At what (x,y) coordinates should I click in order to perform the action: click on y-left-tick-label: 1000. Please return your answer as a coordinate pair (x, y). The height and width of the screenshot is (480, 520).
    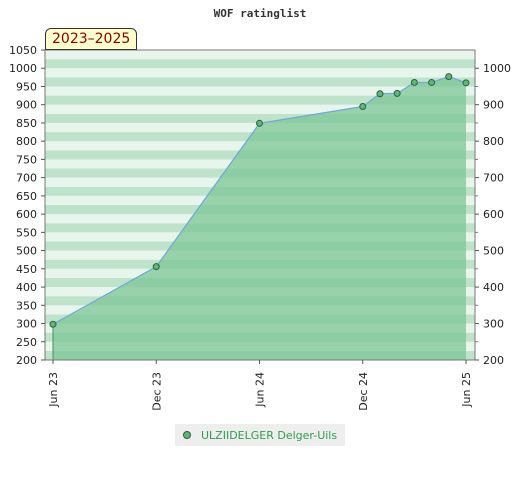
    Looking at the image, I should click on (23, 68).